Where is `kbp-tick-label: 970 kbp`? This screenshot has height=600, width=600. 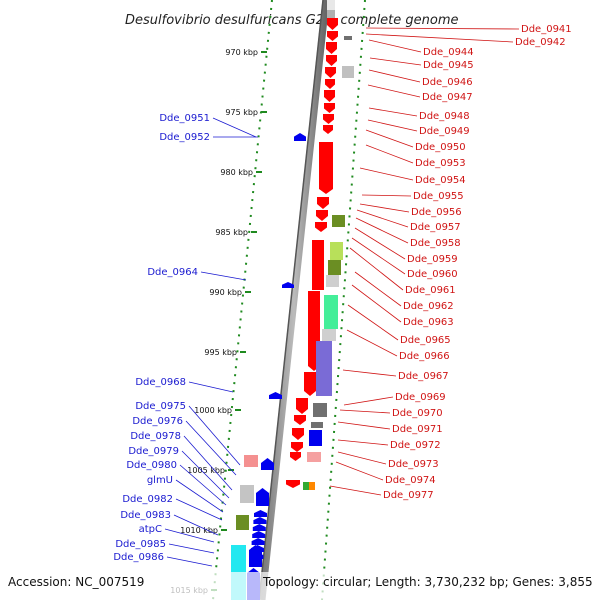
kbp-tick-label: 970 kbp is located at coordinates (241, 52).